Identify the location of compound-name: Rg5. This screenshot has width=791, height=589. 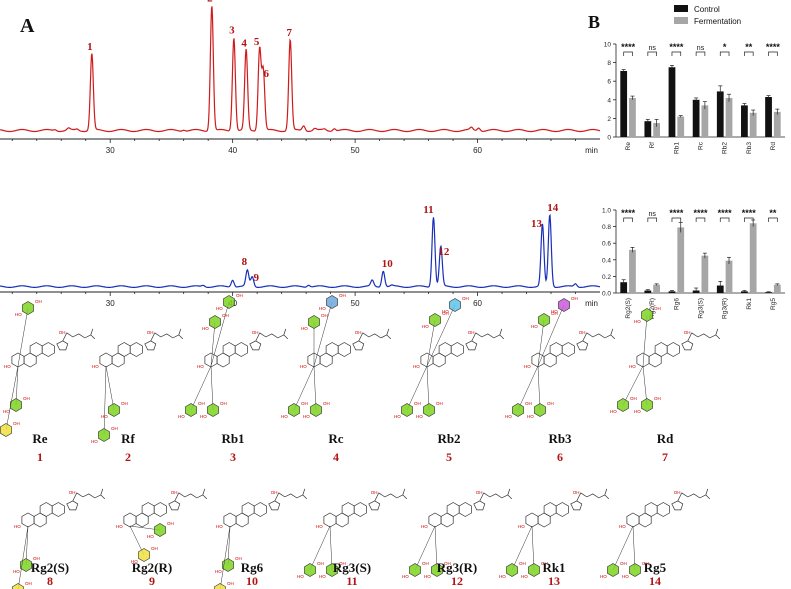
(655, 567).